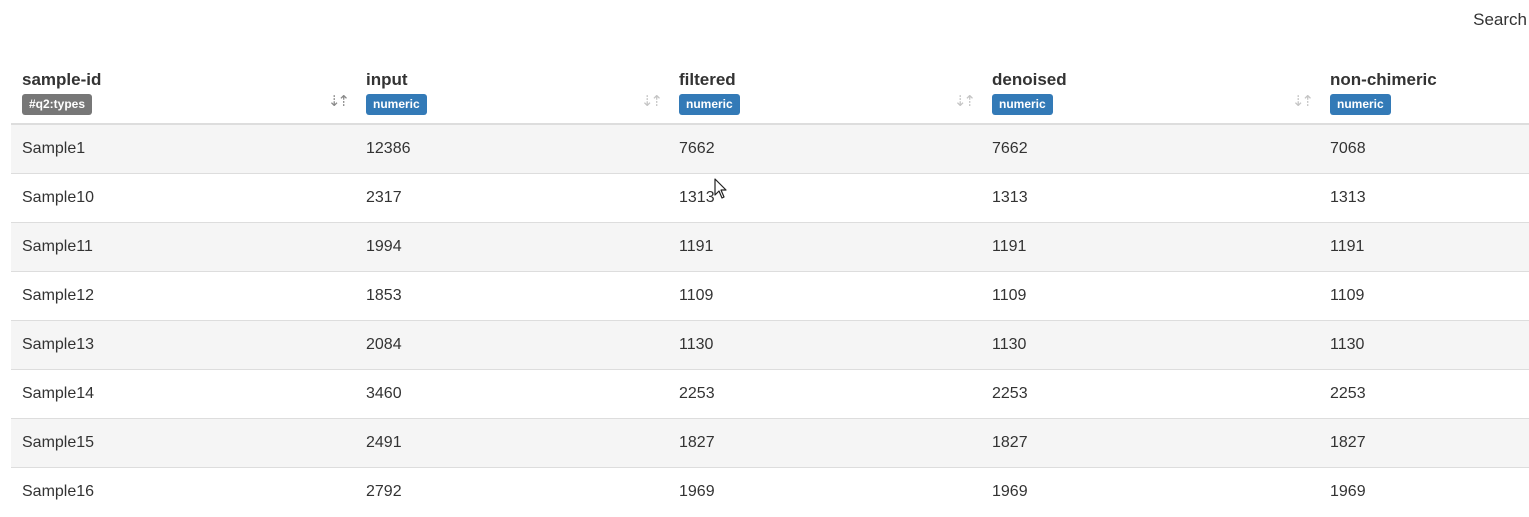 This screenshot has width=1529, height=517. I want to click on table-cell: Sample15, so click(183, 442).